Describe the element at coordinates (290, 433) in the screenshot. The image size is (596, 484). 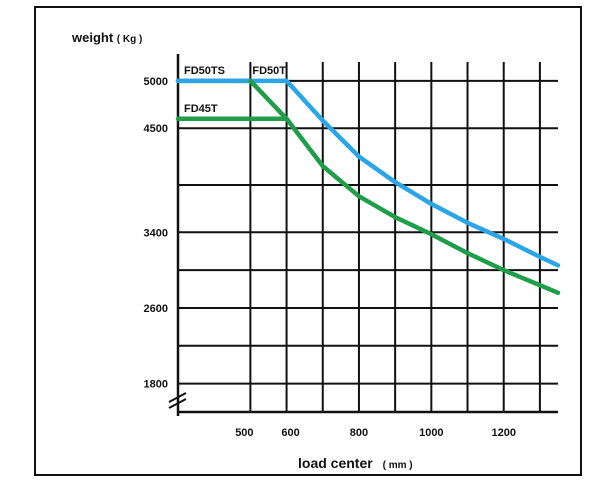
I see `x-tick-label: 600` at that location.